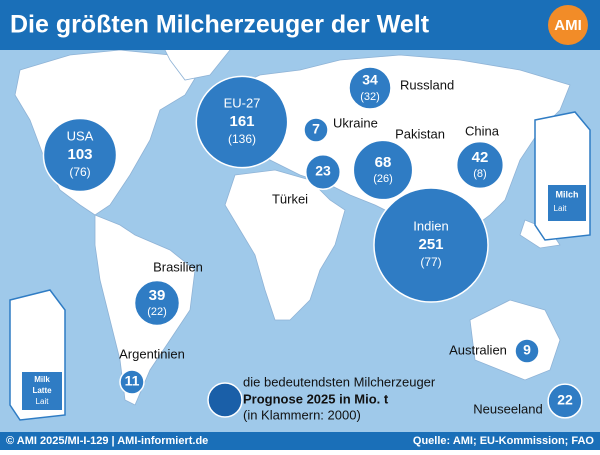 Image resolution: width=600 pixels, height=455 pixels. I want to click on value-label: 42, so click(480, 157).